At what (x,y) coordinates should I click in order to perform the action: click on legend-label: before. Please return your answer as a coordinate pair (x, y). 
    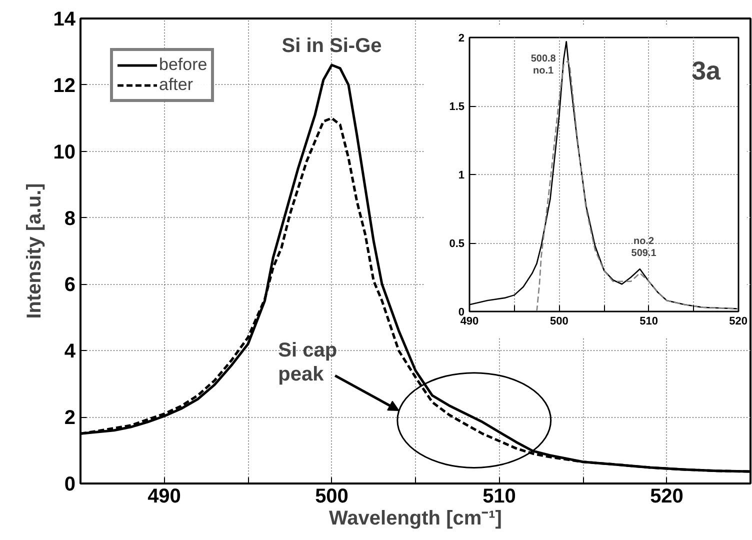
    Looking at the image, I should click on (183, 65).